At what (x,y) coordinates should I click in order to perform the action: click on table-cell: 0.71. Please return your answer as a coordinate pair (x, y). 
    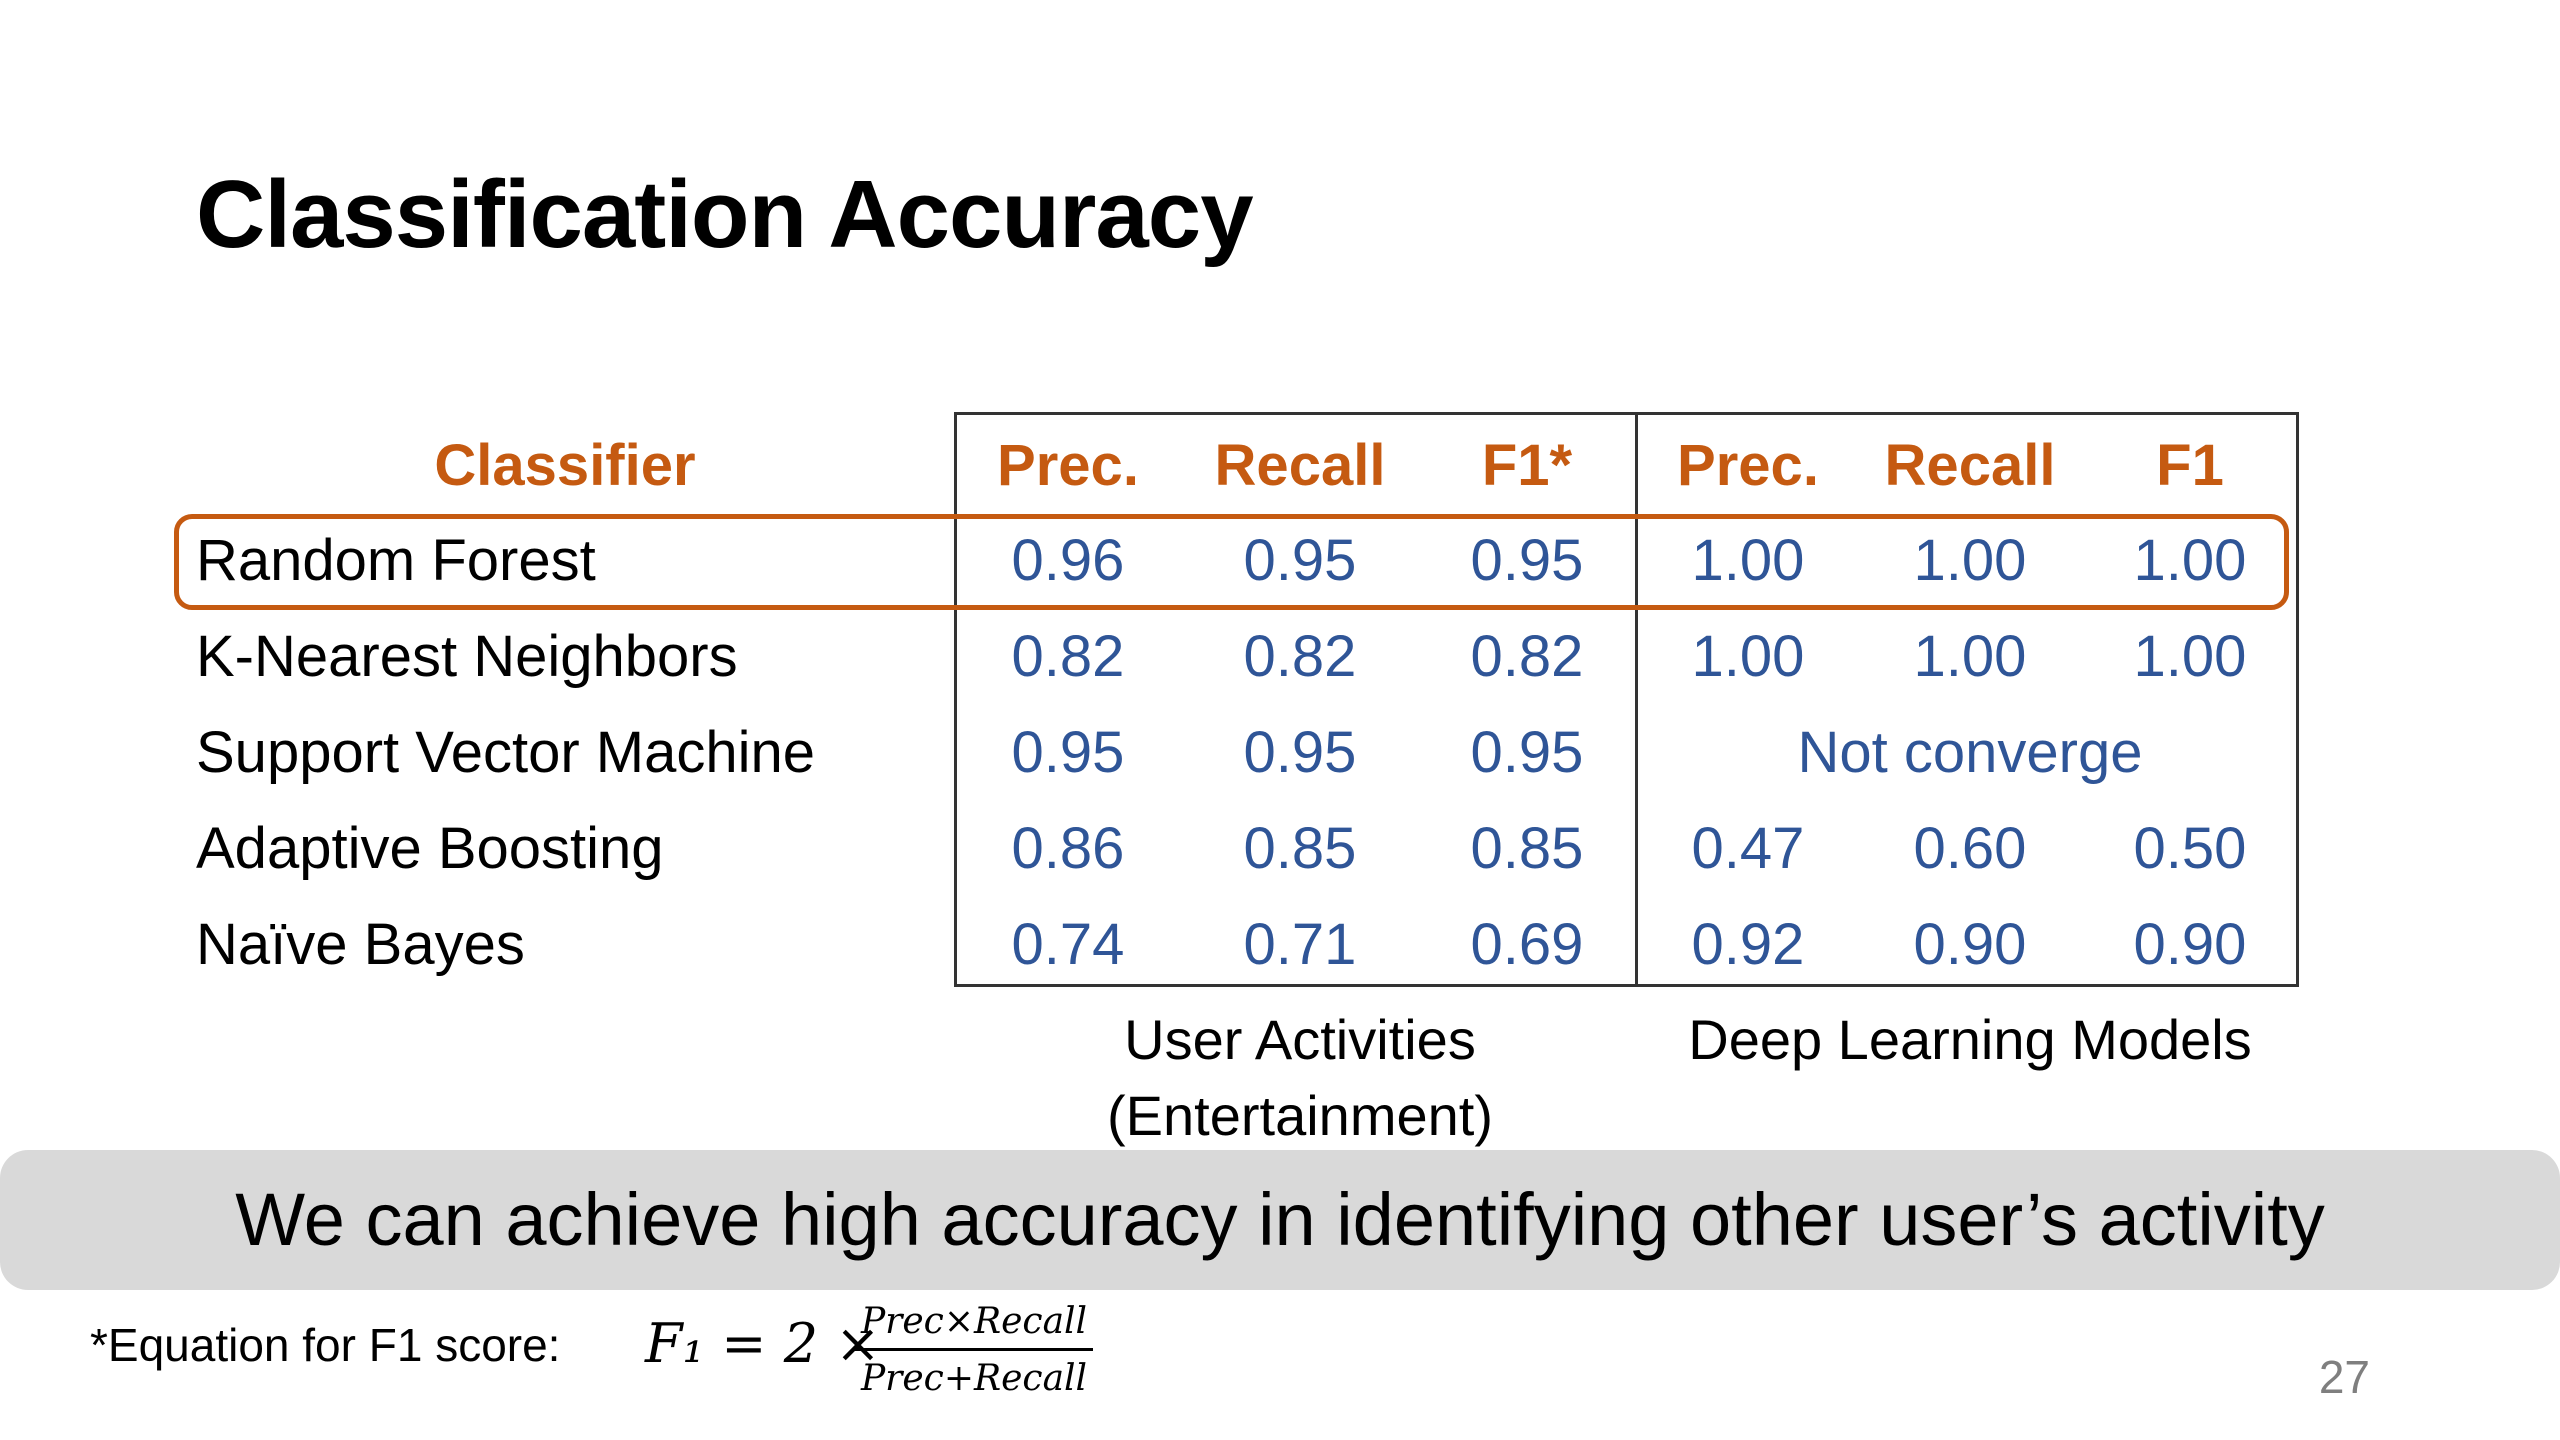
    Looking at the image, I should click on (1300, 944).